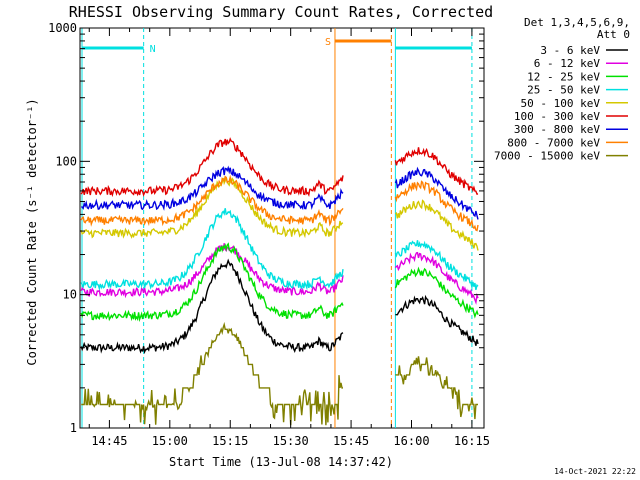 The image size is (640, 480). I want to click on series-3-6-kev, so click(279, 306).